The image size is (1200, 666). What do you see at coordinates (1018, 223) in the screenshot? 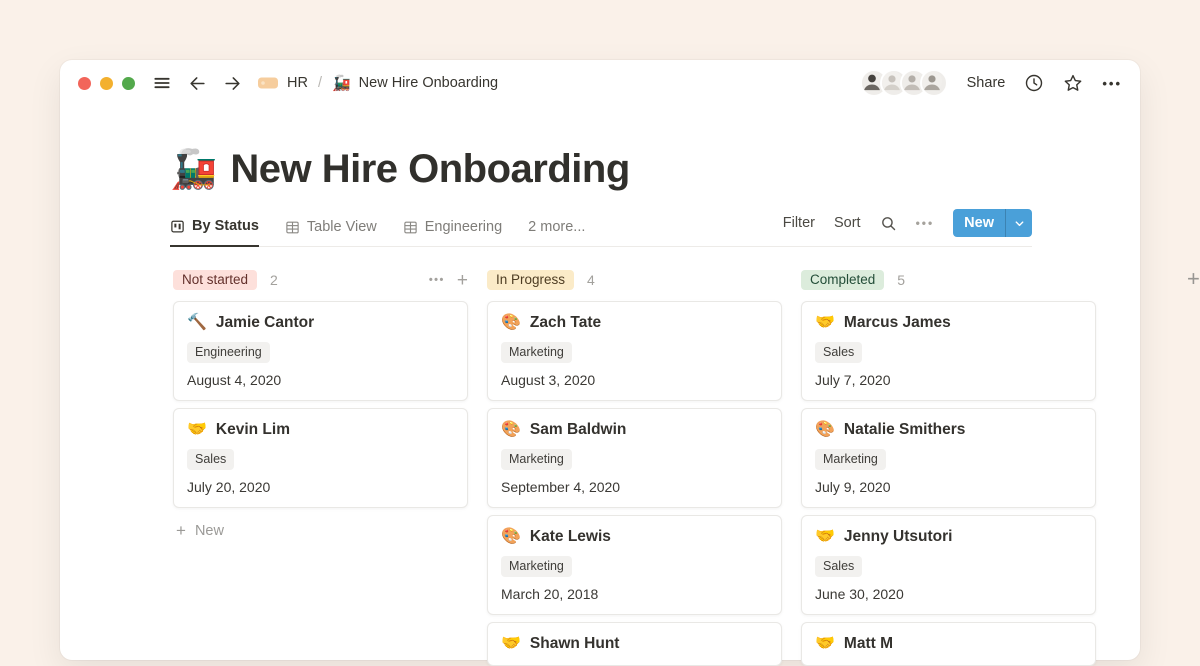
I see `new-dropdown-chevron-icon` at bounding box center [1018, 223].